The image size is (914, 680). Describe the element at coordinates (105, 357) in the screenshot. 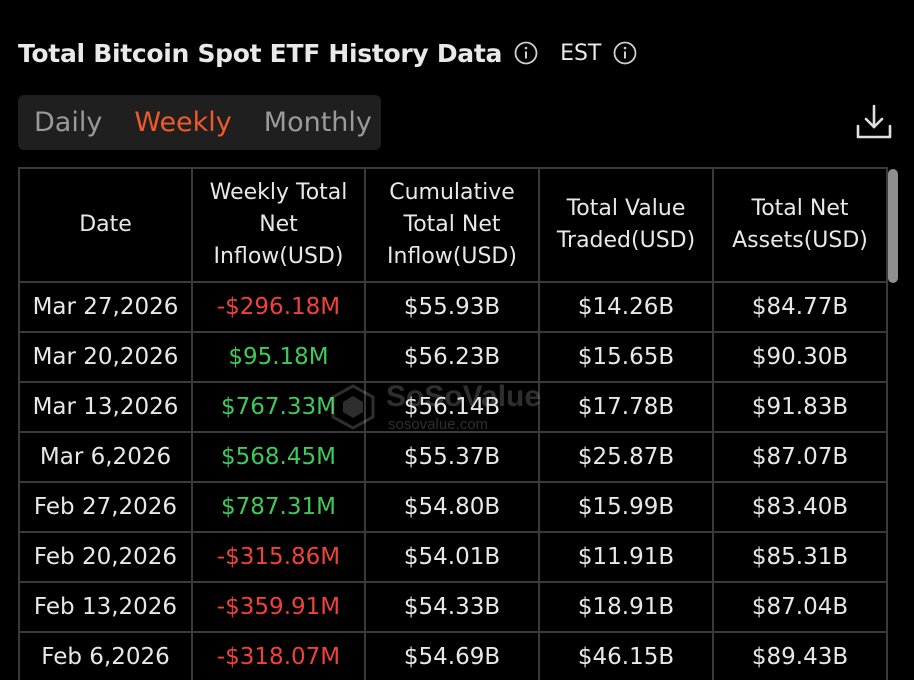

I see `cell-date: Mar 20,2026` at that location.